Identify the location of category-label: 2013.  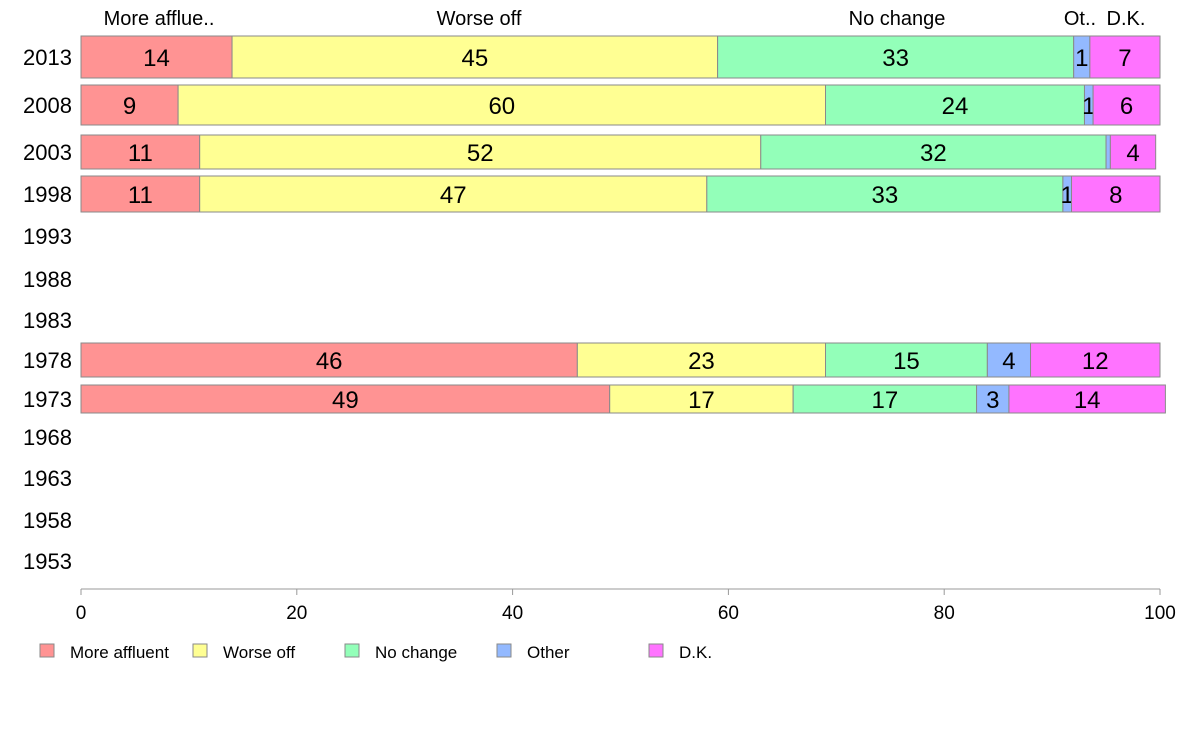
(47, 57).